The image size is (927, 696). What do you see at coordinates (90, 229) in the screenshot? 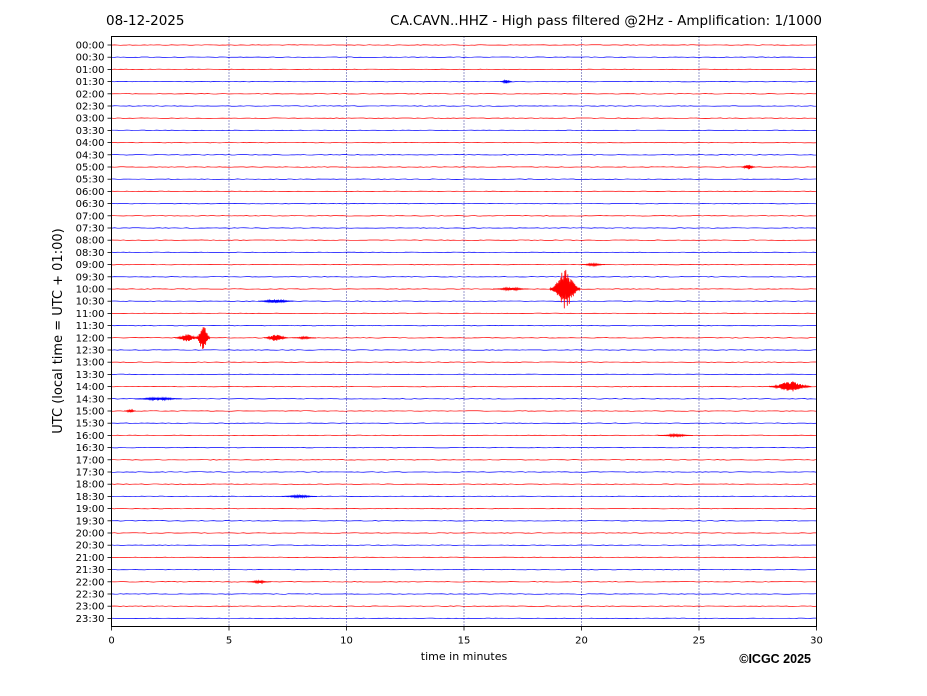
I see `y-tick-label: 07:30` at bounding box center [90, 229].